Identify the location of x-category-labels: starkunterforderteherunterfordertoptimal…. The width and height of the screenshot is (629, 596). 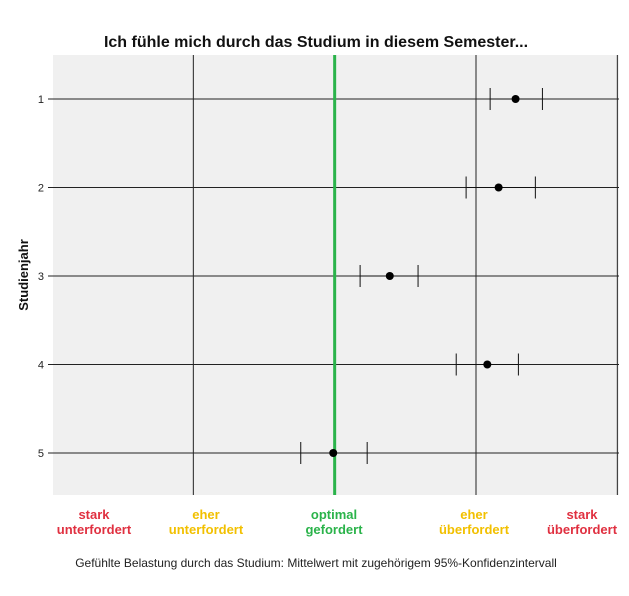
(337, 522).